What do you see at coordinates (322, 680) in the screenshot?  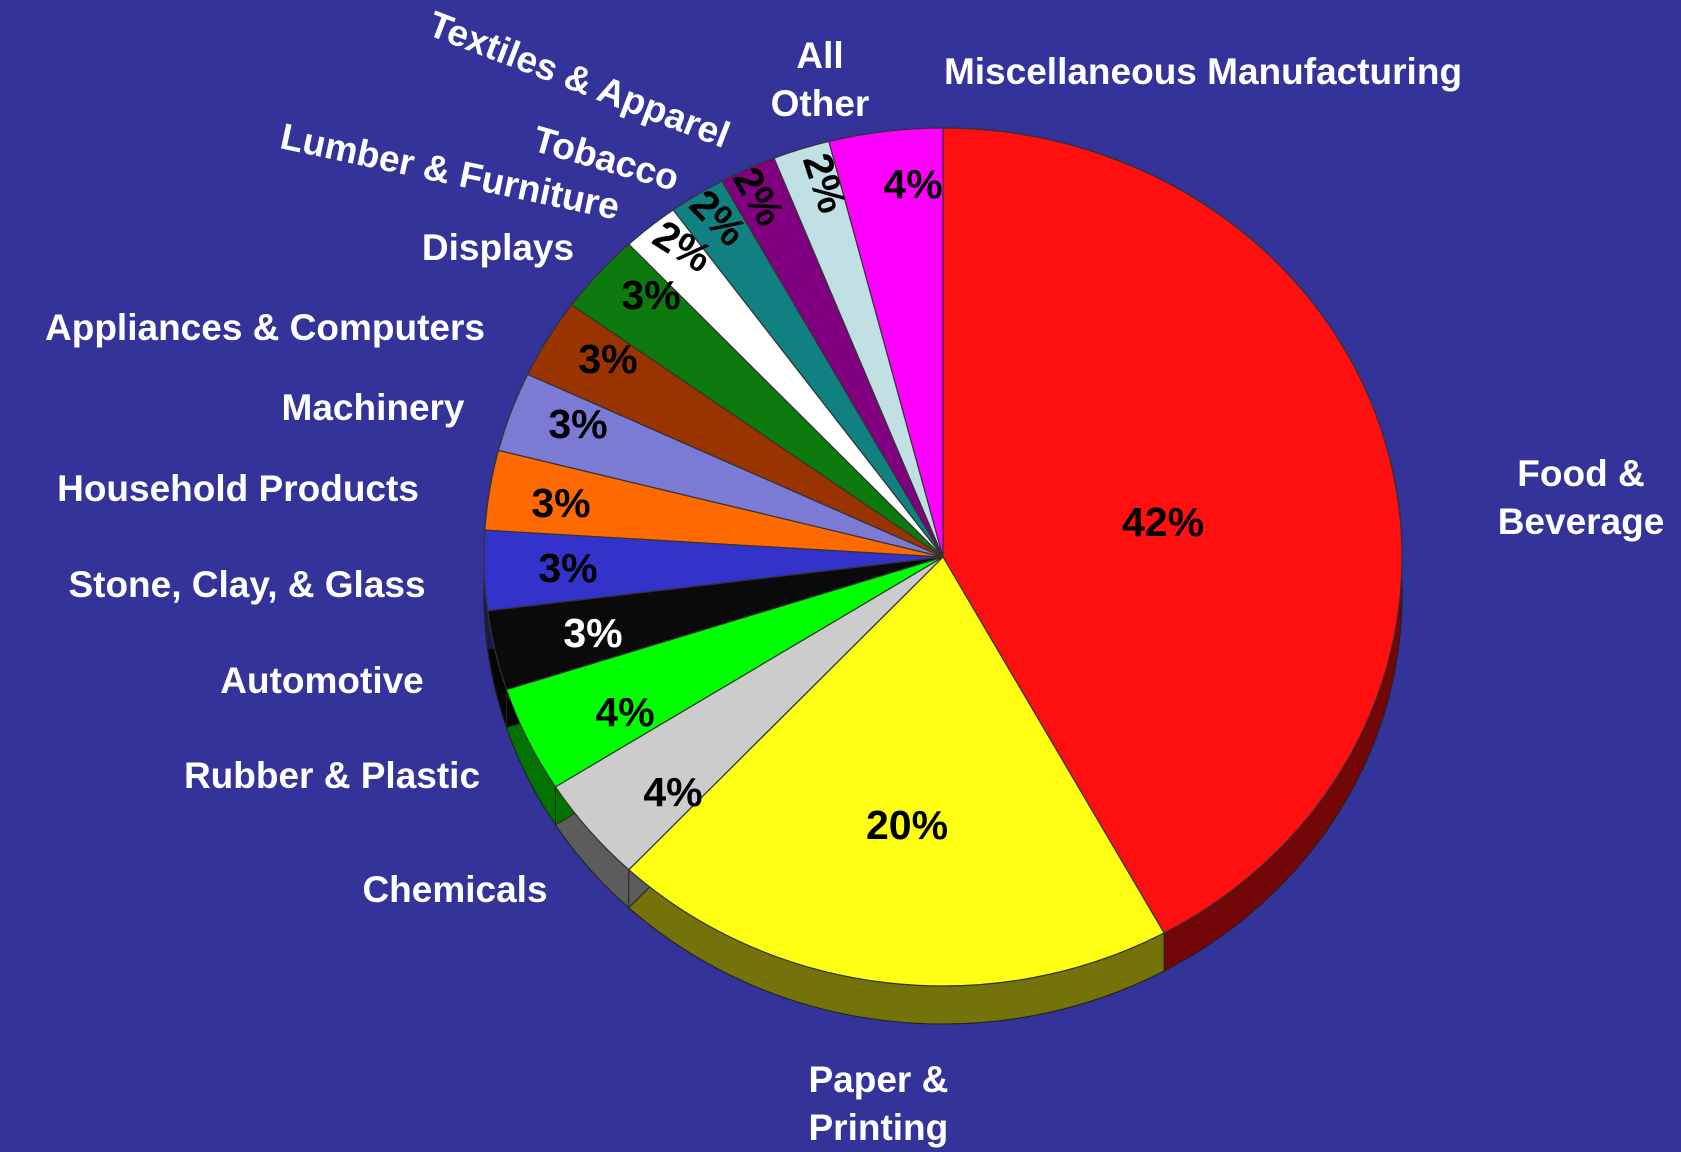 I see `category-label: Automotive` at bounding box center [322, 680].